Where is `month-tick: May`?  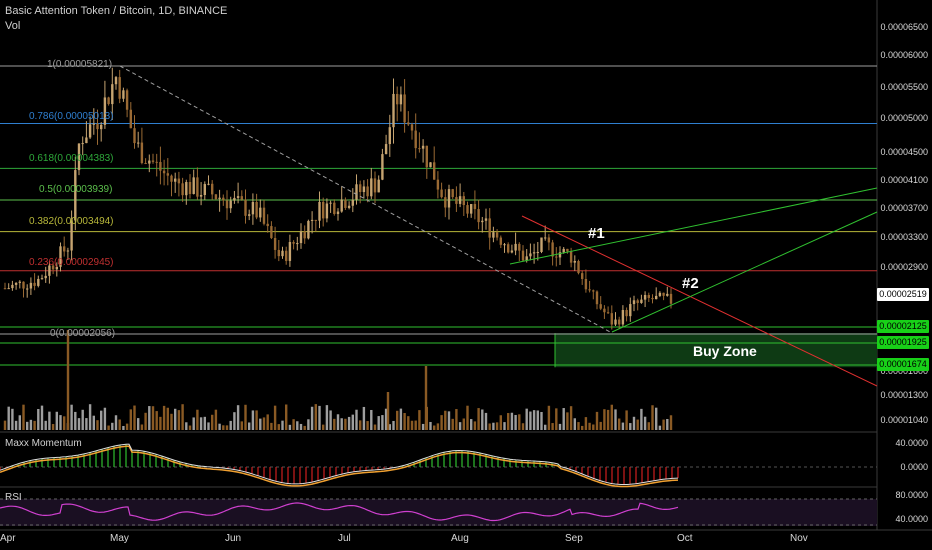
month-tick: May is located at coordinates (119, 538).